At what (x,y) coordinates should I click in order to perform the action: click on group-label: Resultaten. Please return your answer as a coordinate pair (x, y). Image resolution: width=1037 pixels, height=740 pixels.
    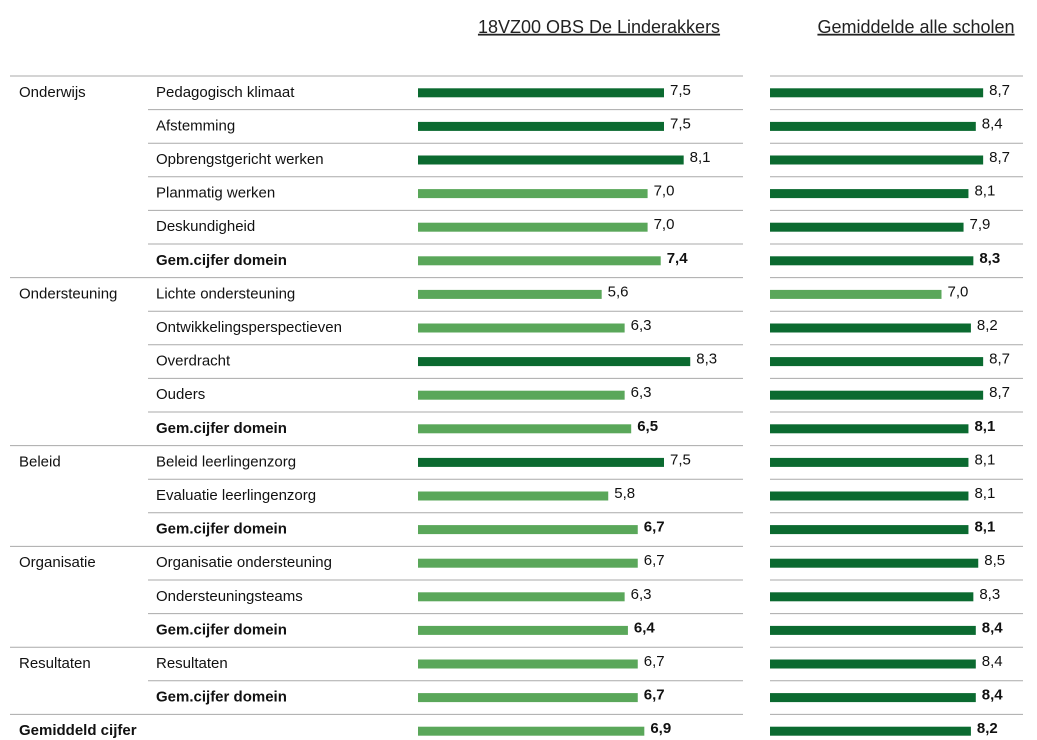
    Looking at the image, I should click on (55, 663).